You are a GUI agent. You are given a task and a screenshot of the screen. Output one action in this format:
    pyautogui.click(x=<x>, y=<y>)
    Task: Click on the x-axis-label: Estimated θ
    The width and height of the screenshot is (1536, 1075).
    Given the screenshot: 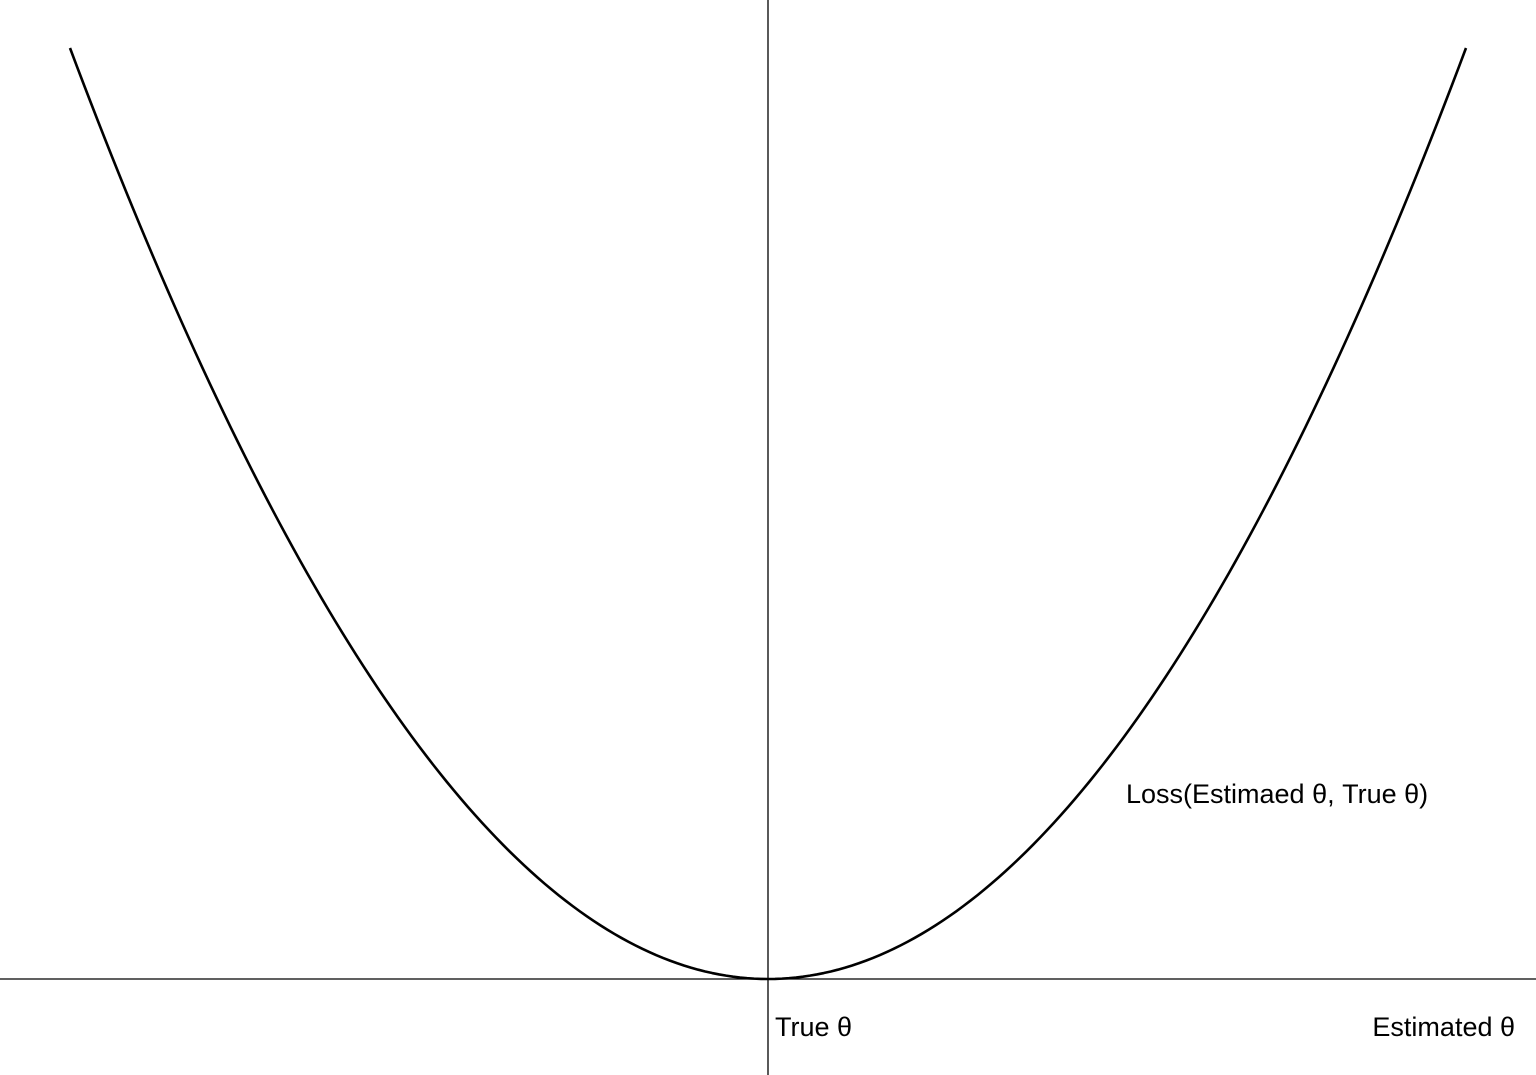 What is the action you would take?
    pyautogui.click(x=1443, y=1027)
    